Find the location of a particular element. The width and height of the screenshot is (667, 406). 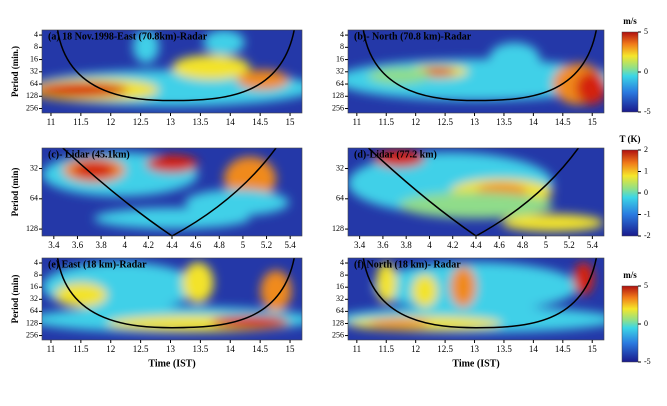

colorbar-label: T (K) is located at coordinates (629, 139).